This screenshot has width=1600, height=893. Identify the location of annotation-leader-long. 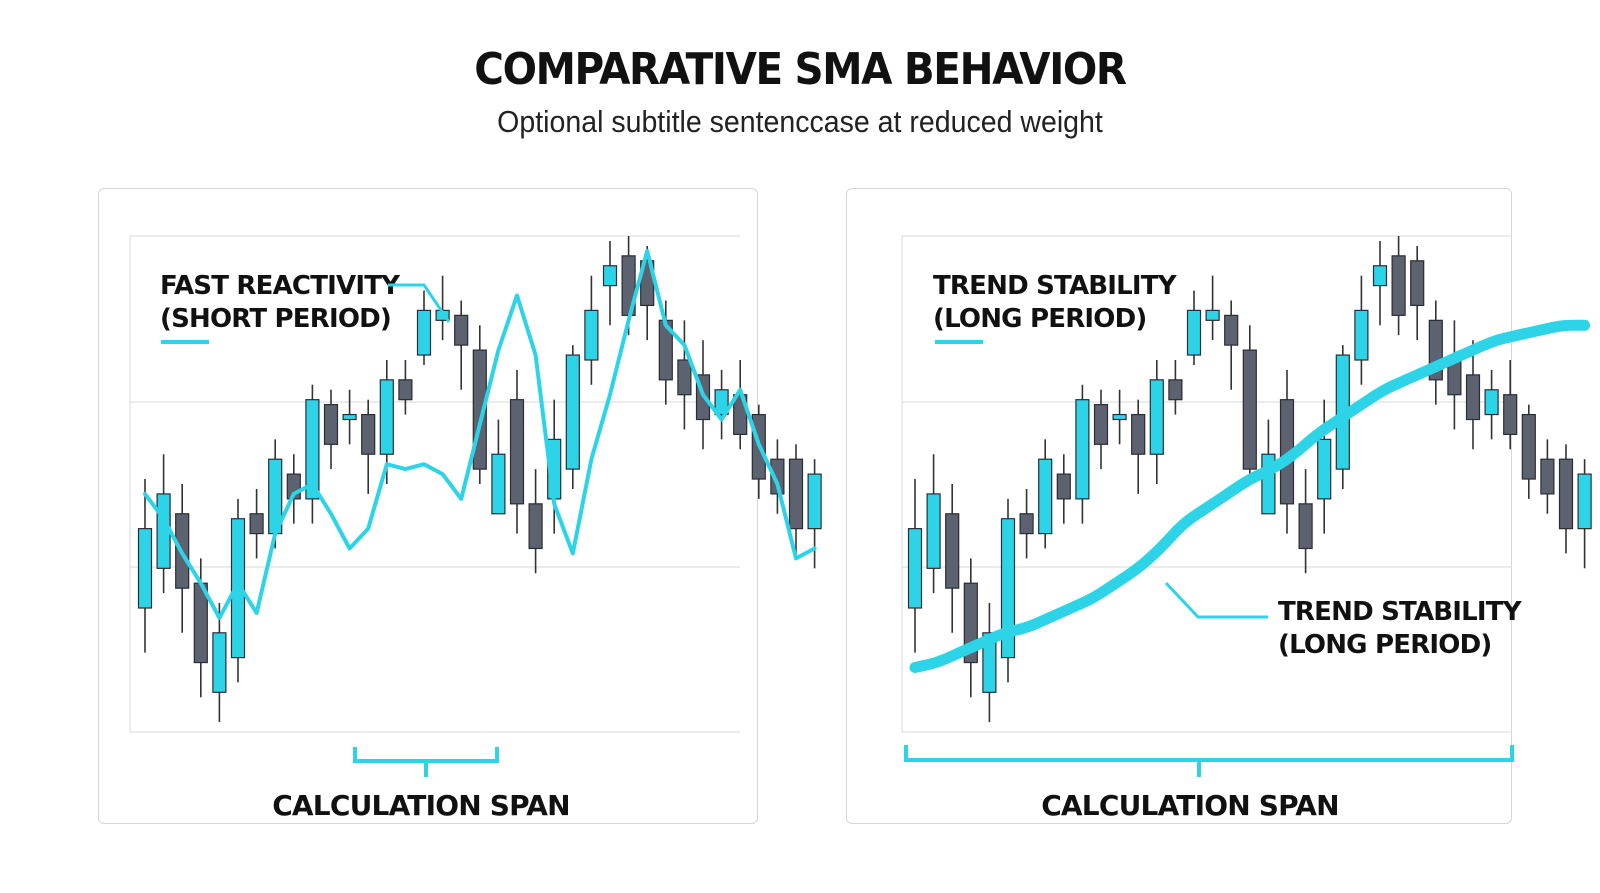
(1216, 600).